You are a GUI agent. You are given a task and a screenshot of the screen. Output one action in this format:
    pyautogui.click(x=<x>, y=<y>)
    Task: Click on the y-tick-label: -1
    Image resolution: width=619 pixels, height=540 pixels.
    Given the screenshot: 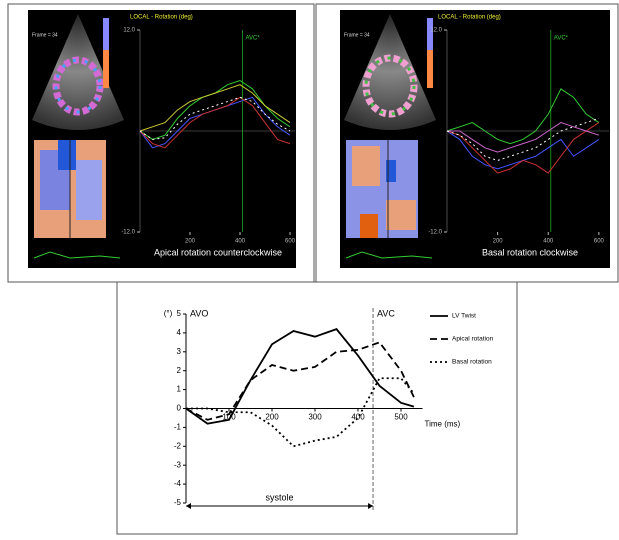 What is the action you would take?
    pyautogui.click(x=178, y=427)
    